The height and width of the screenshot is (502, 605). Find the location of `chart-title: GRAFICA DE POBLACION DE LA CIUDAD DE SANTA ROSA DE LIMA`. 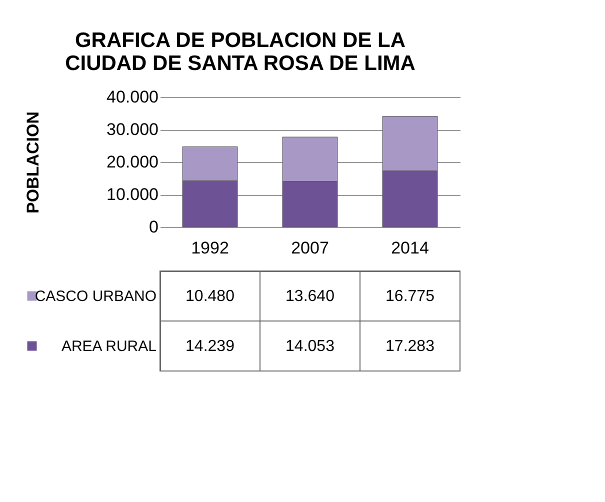

chart-title: GRAFICA DE POBLACION DE LA CIUDAD DE SANTA ROSA DE LIMA is located at coordinates (240, 52).